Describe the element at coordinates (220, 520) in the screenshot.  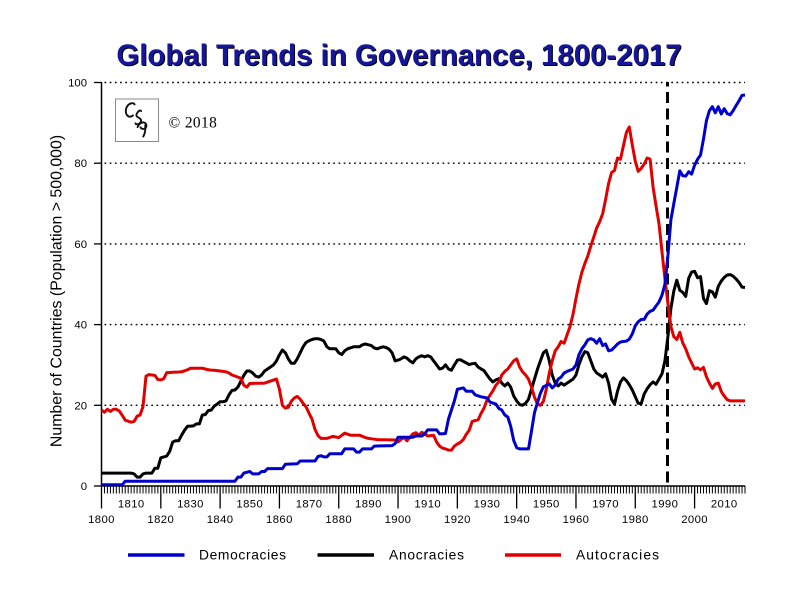
I see `svg-text: 1840` at that location.